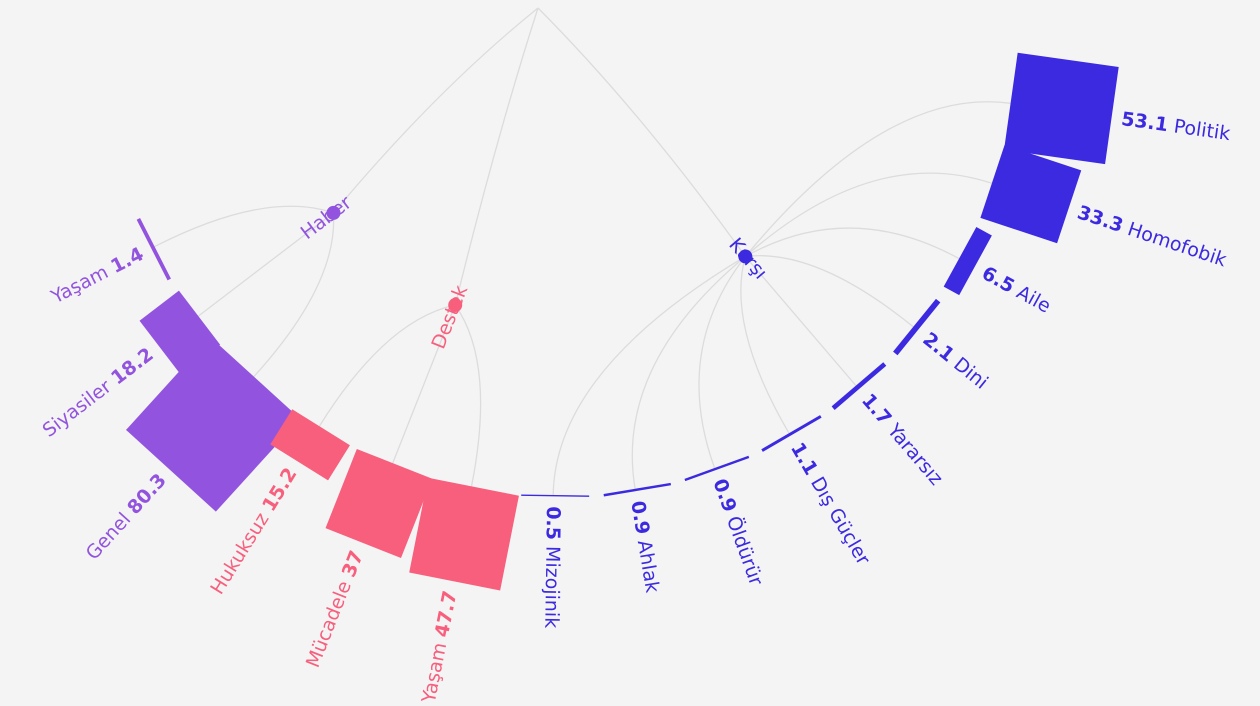 This screenshot has width=1260, height=706. I want to click on leaf-label: 2.1 Dini, so click(956, 361).